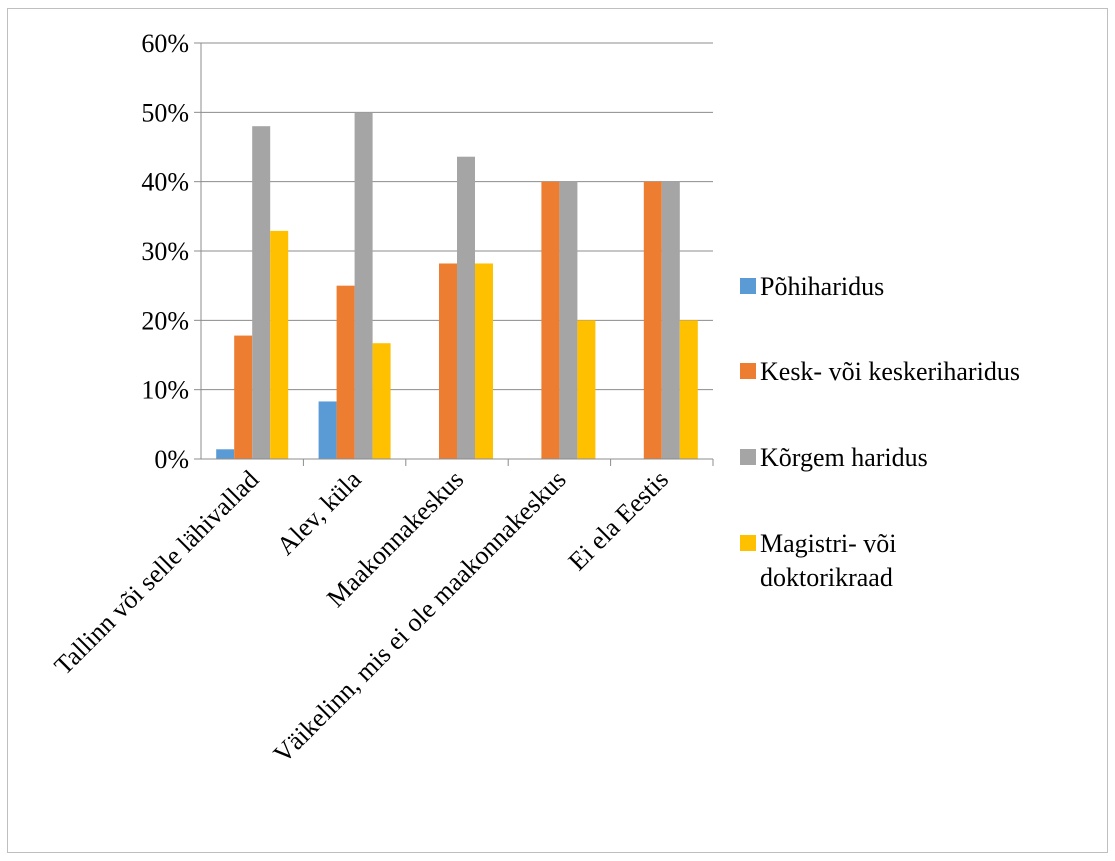 The image size is (1115, 861). What do you see at coordinates (618, 520) in the screenshot?
I see `x-category-label: Ei ela Eestis` at bounding box center [618, 520].